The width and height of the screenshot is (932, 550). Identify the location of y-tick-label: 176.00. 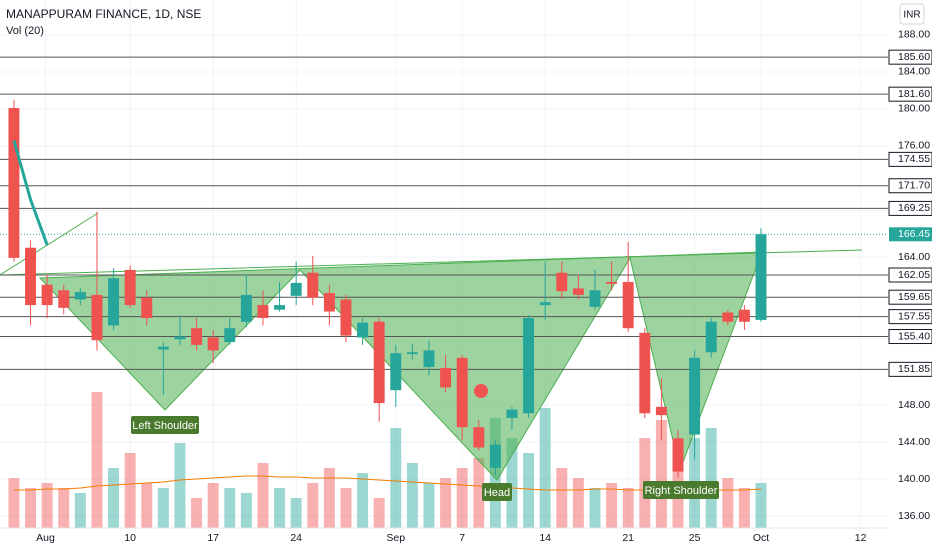
(914, 146).